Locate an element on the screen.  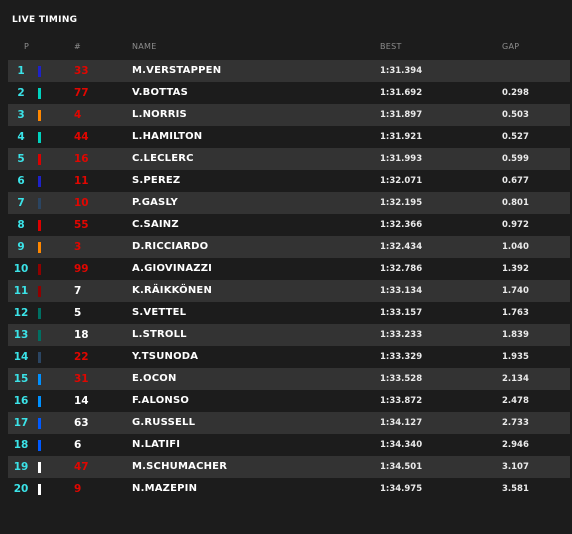
position-cell: 8 is located at coordinates (21, 225).